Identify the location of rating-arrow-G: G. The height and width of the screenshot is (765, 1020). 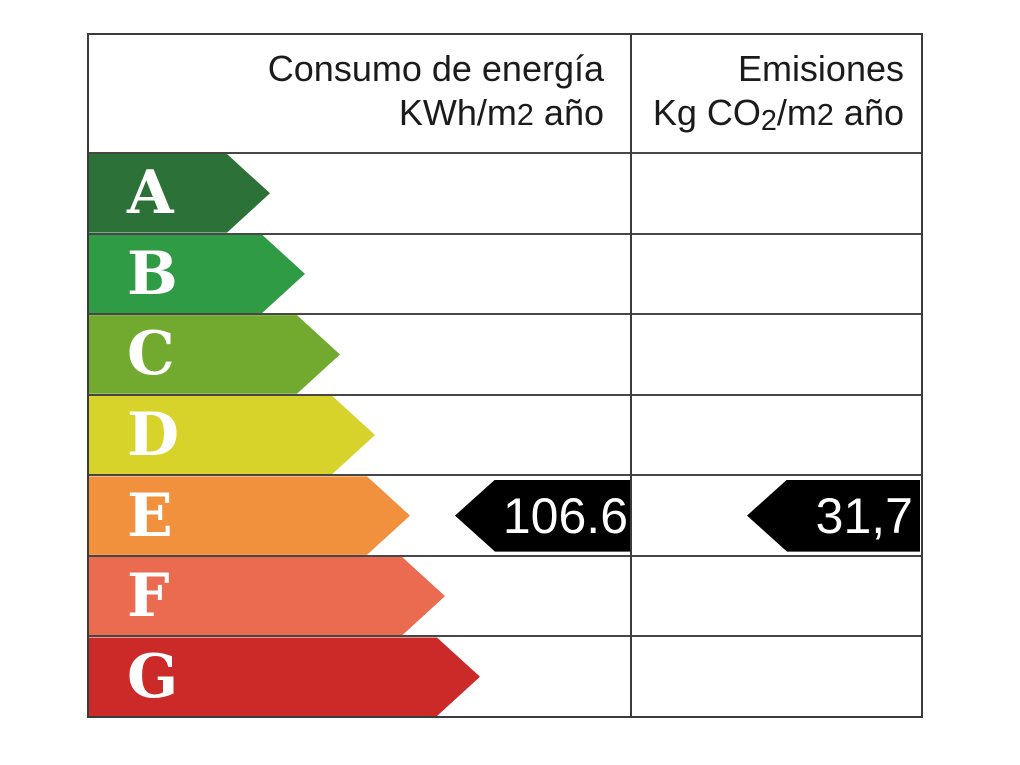
(284, 676).